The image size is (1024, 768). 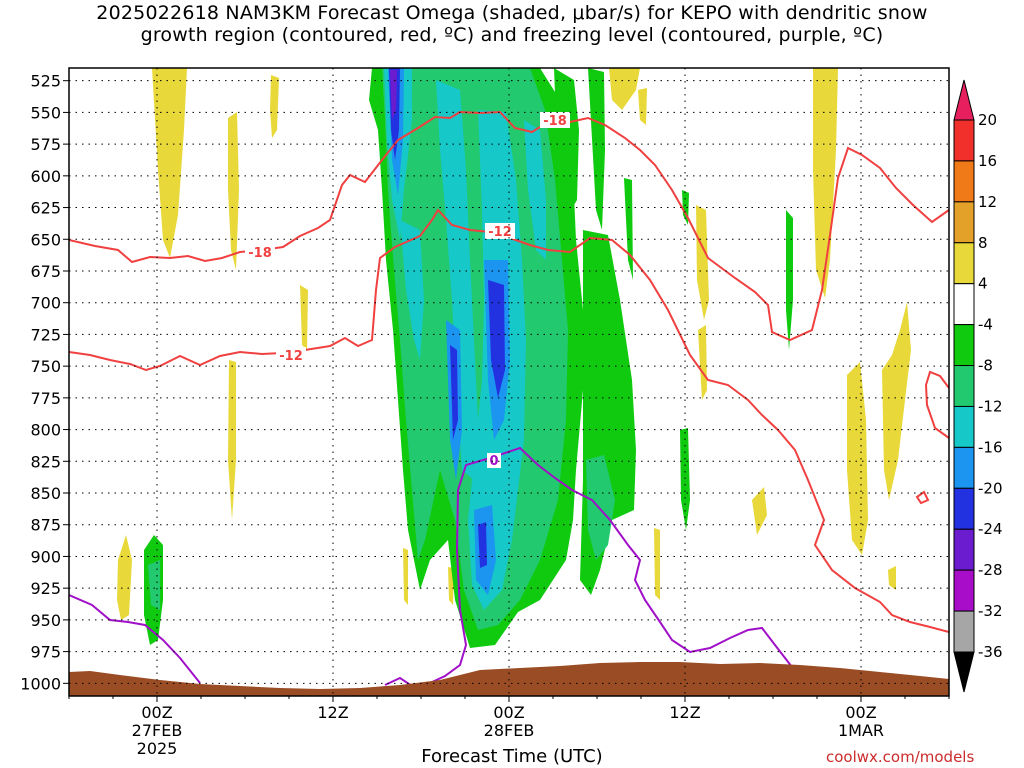 I want to click on red-contour-right, so click(x=936, y=404).